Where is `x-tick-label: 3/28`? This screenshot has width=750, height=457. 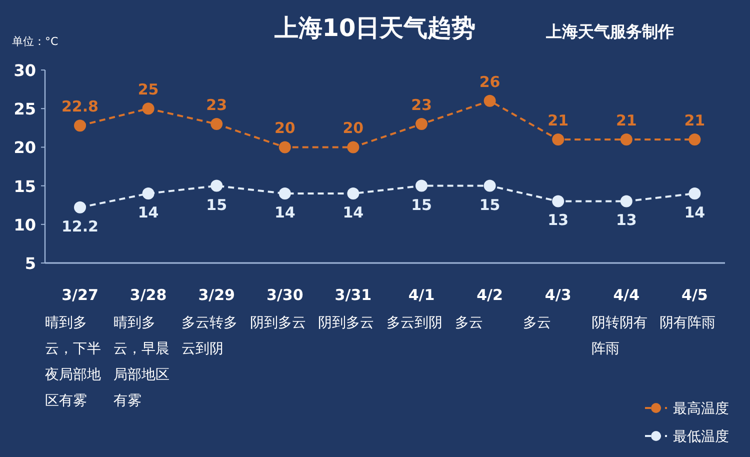
x-tick-label: 3/28 is located at coordinates (148, 295).